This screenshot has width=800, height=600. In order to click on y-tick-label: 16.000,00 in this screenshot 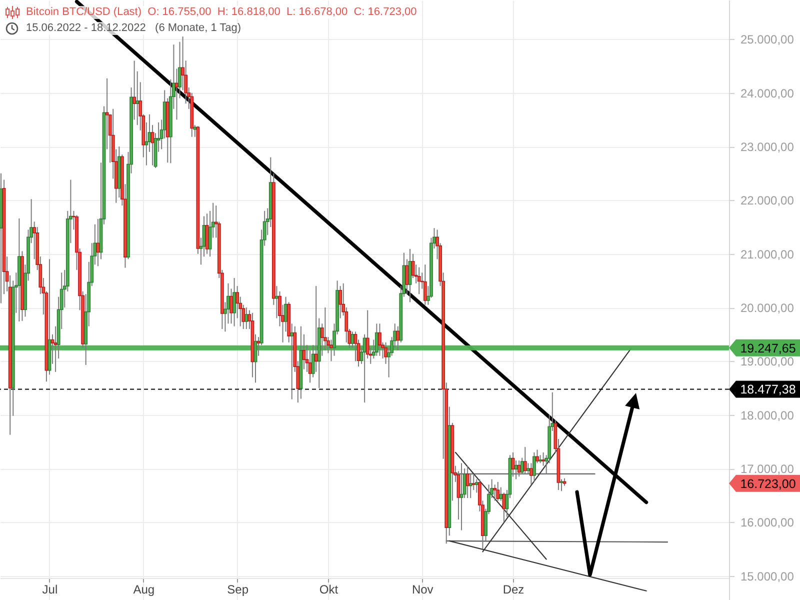, I will do `click(767, 523)`.